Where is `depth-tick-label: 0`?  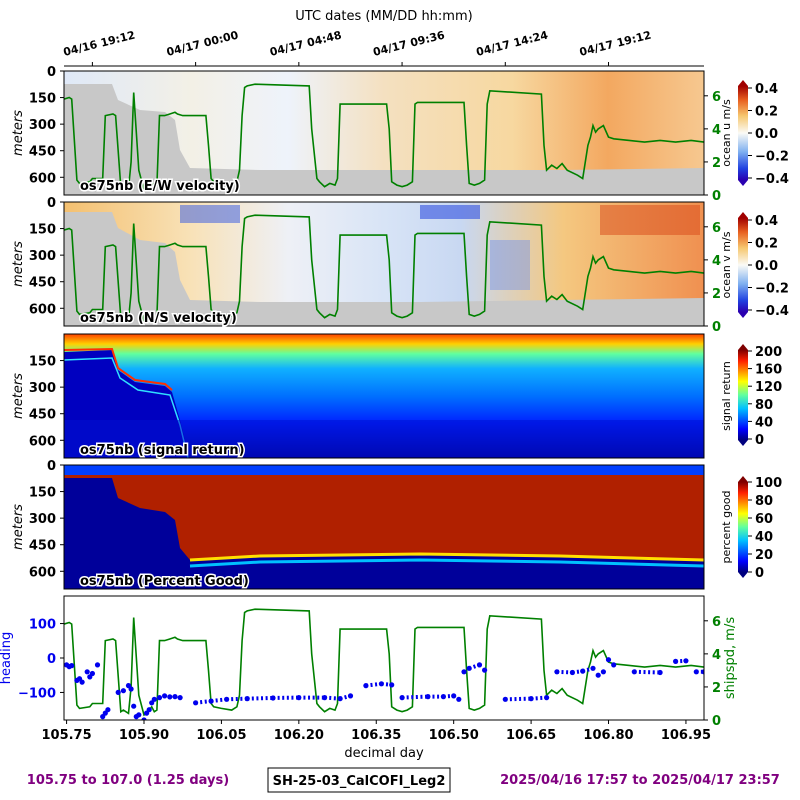 depth-tick-label: 0 is located at coordinates (51, 203).